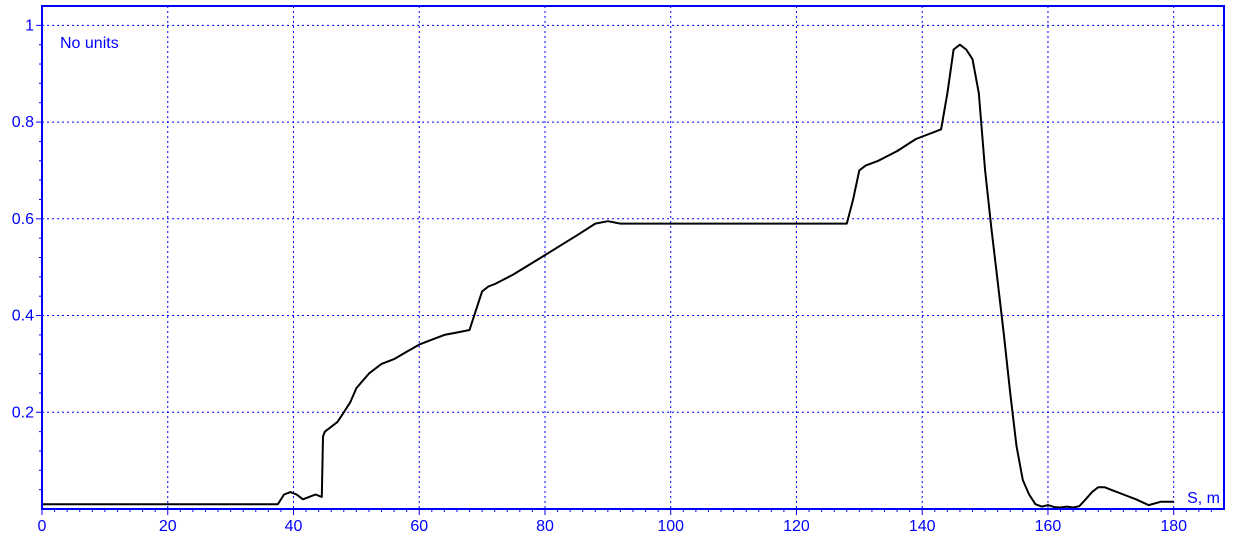 The height and width of the screenshot is (537, 1233). I want to click on y-tick-label: 0.6, so click(23, 219).